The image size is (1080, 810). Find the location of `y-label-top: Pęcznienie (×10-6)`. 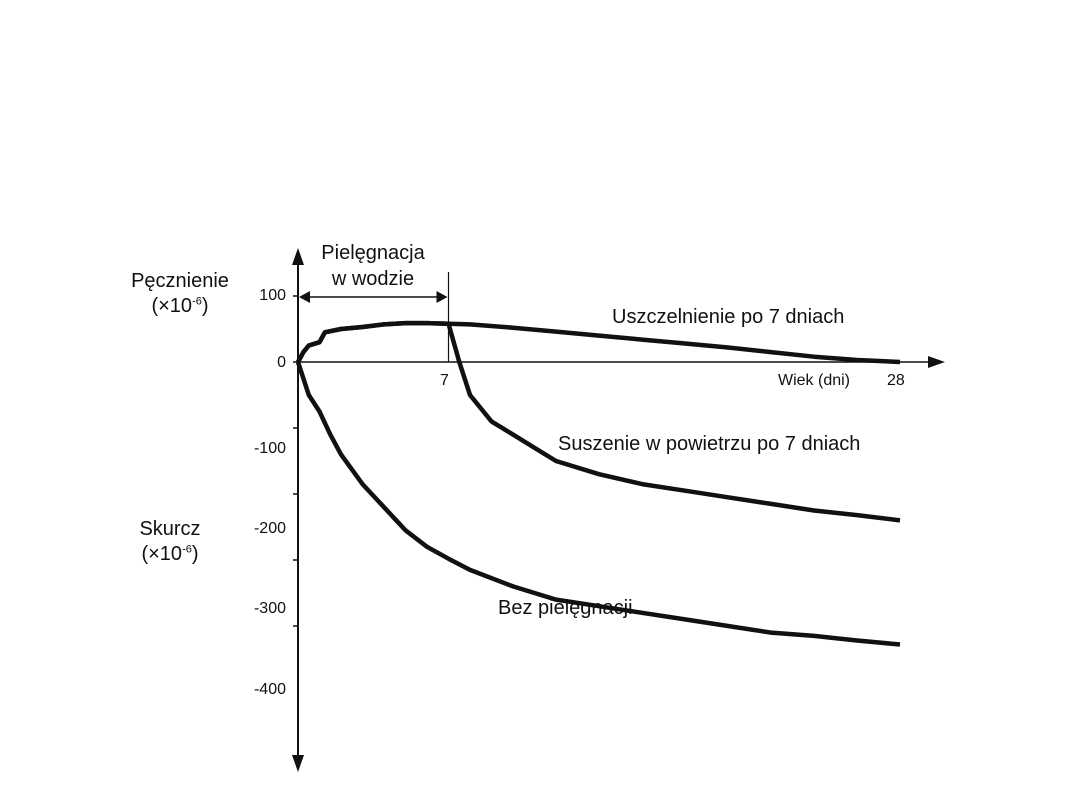

y-label-top: Pęcznienie (×10-6) is located at coordinates (180, 294).